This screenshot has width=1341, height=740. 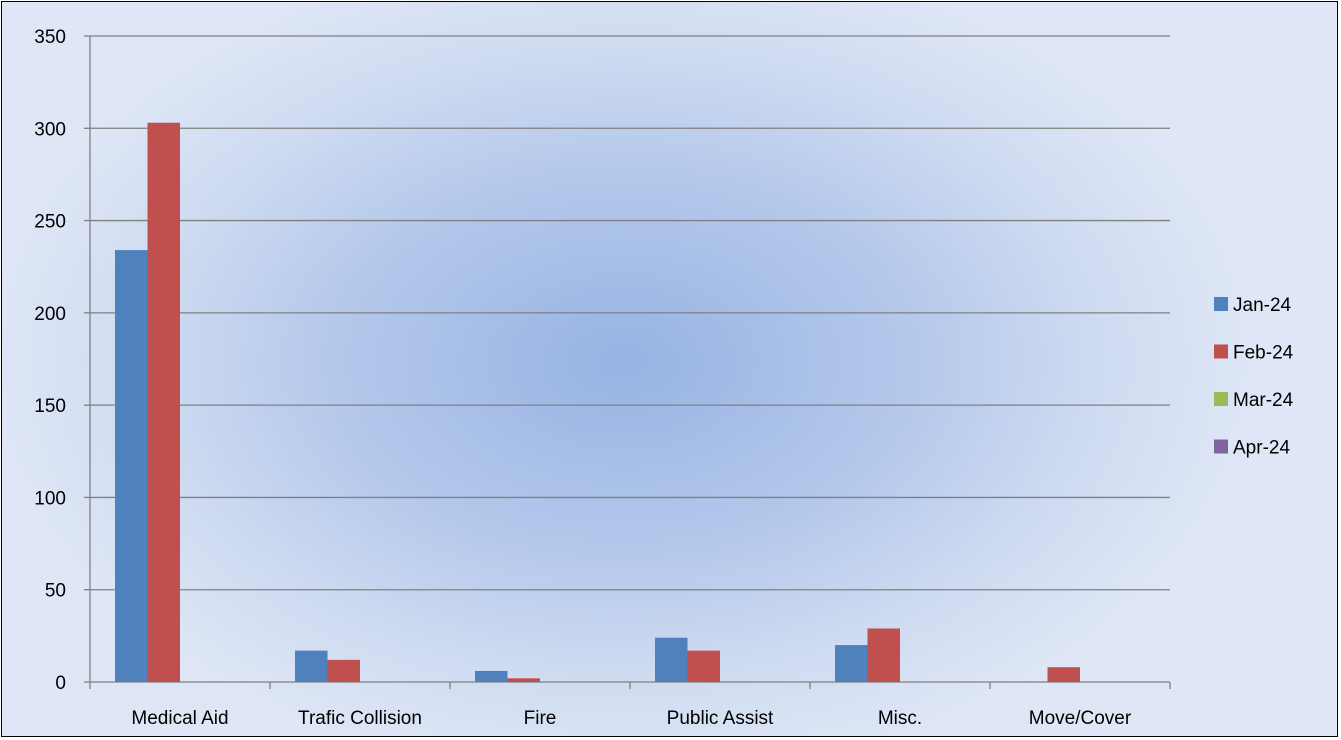 What do you see at coordinates (50, 498) in the screenshot?
I see `y-tick-label: 100` at bounding box center [50, 498].